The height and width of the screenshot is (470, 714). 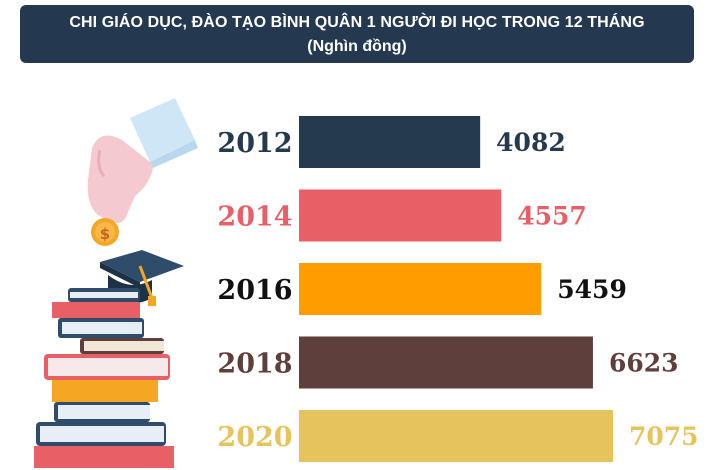 I want to click on value-label-2018: 6623, so click(x=644, y=363).